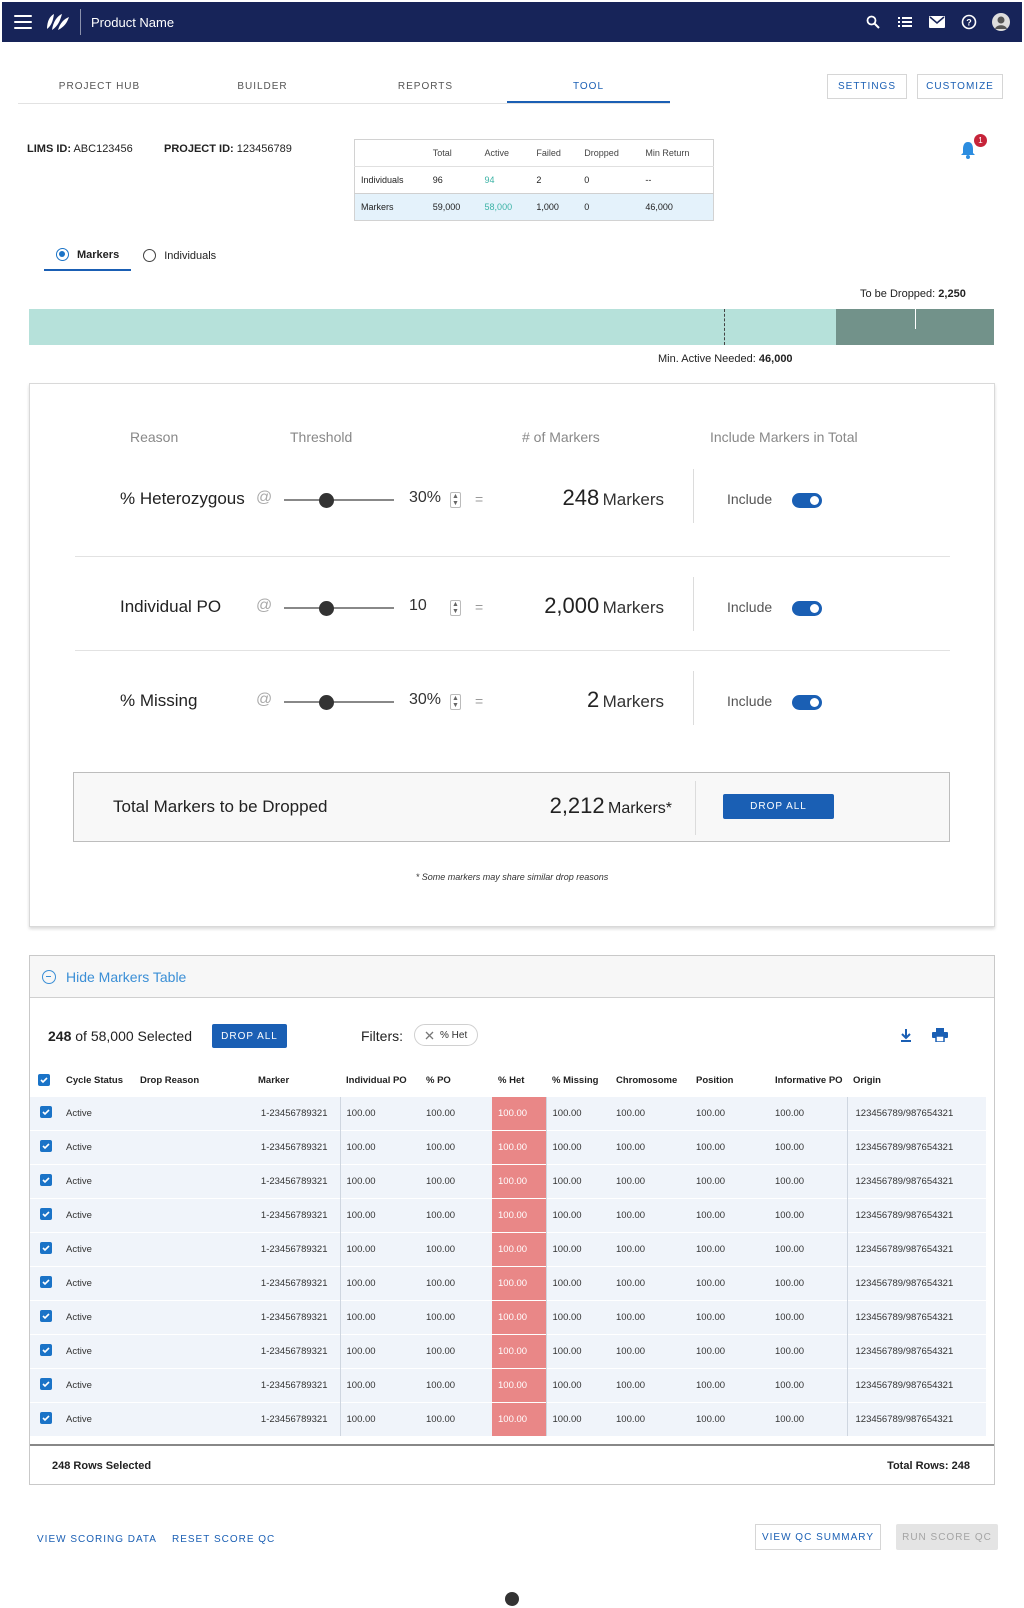  What do you see at coordinates (928, 1466) in the screenshot?
I see `total-rows: Total Rows: 248` at bounding box center [928, 1466].